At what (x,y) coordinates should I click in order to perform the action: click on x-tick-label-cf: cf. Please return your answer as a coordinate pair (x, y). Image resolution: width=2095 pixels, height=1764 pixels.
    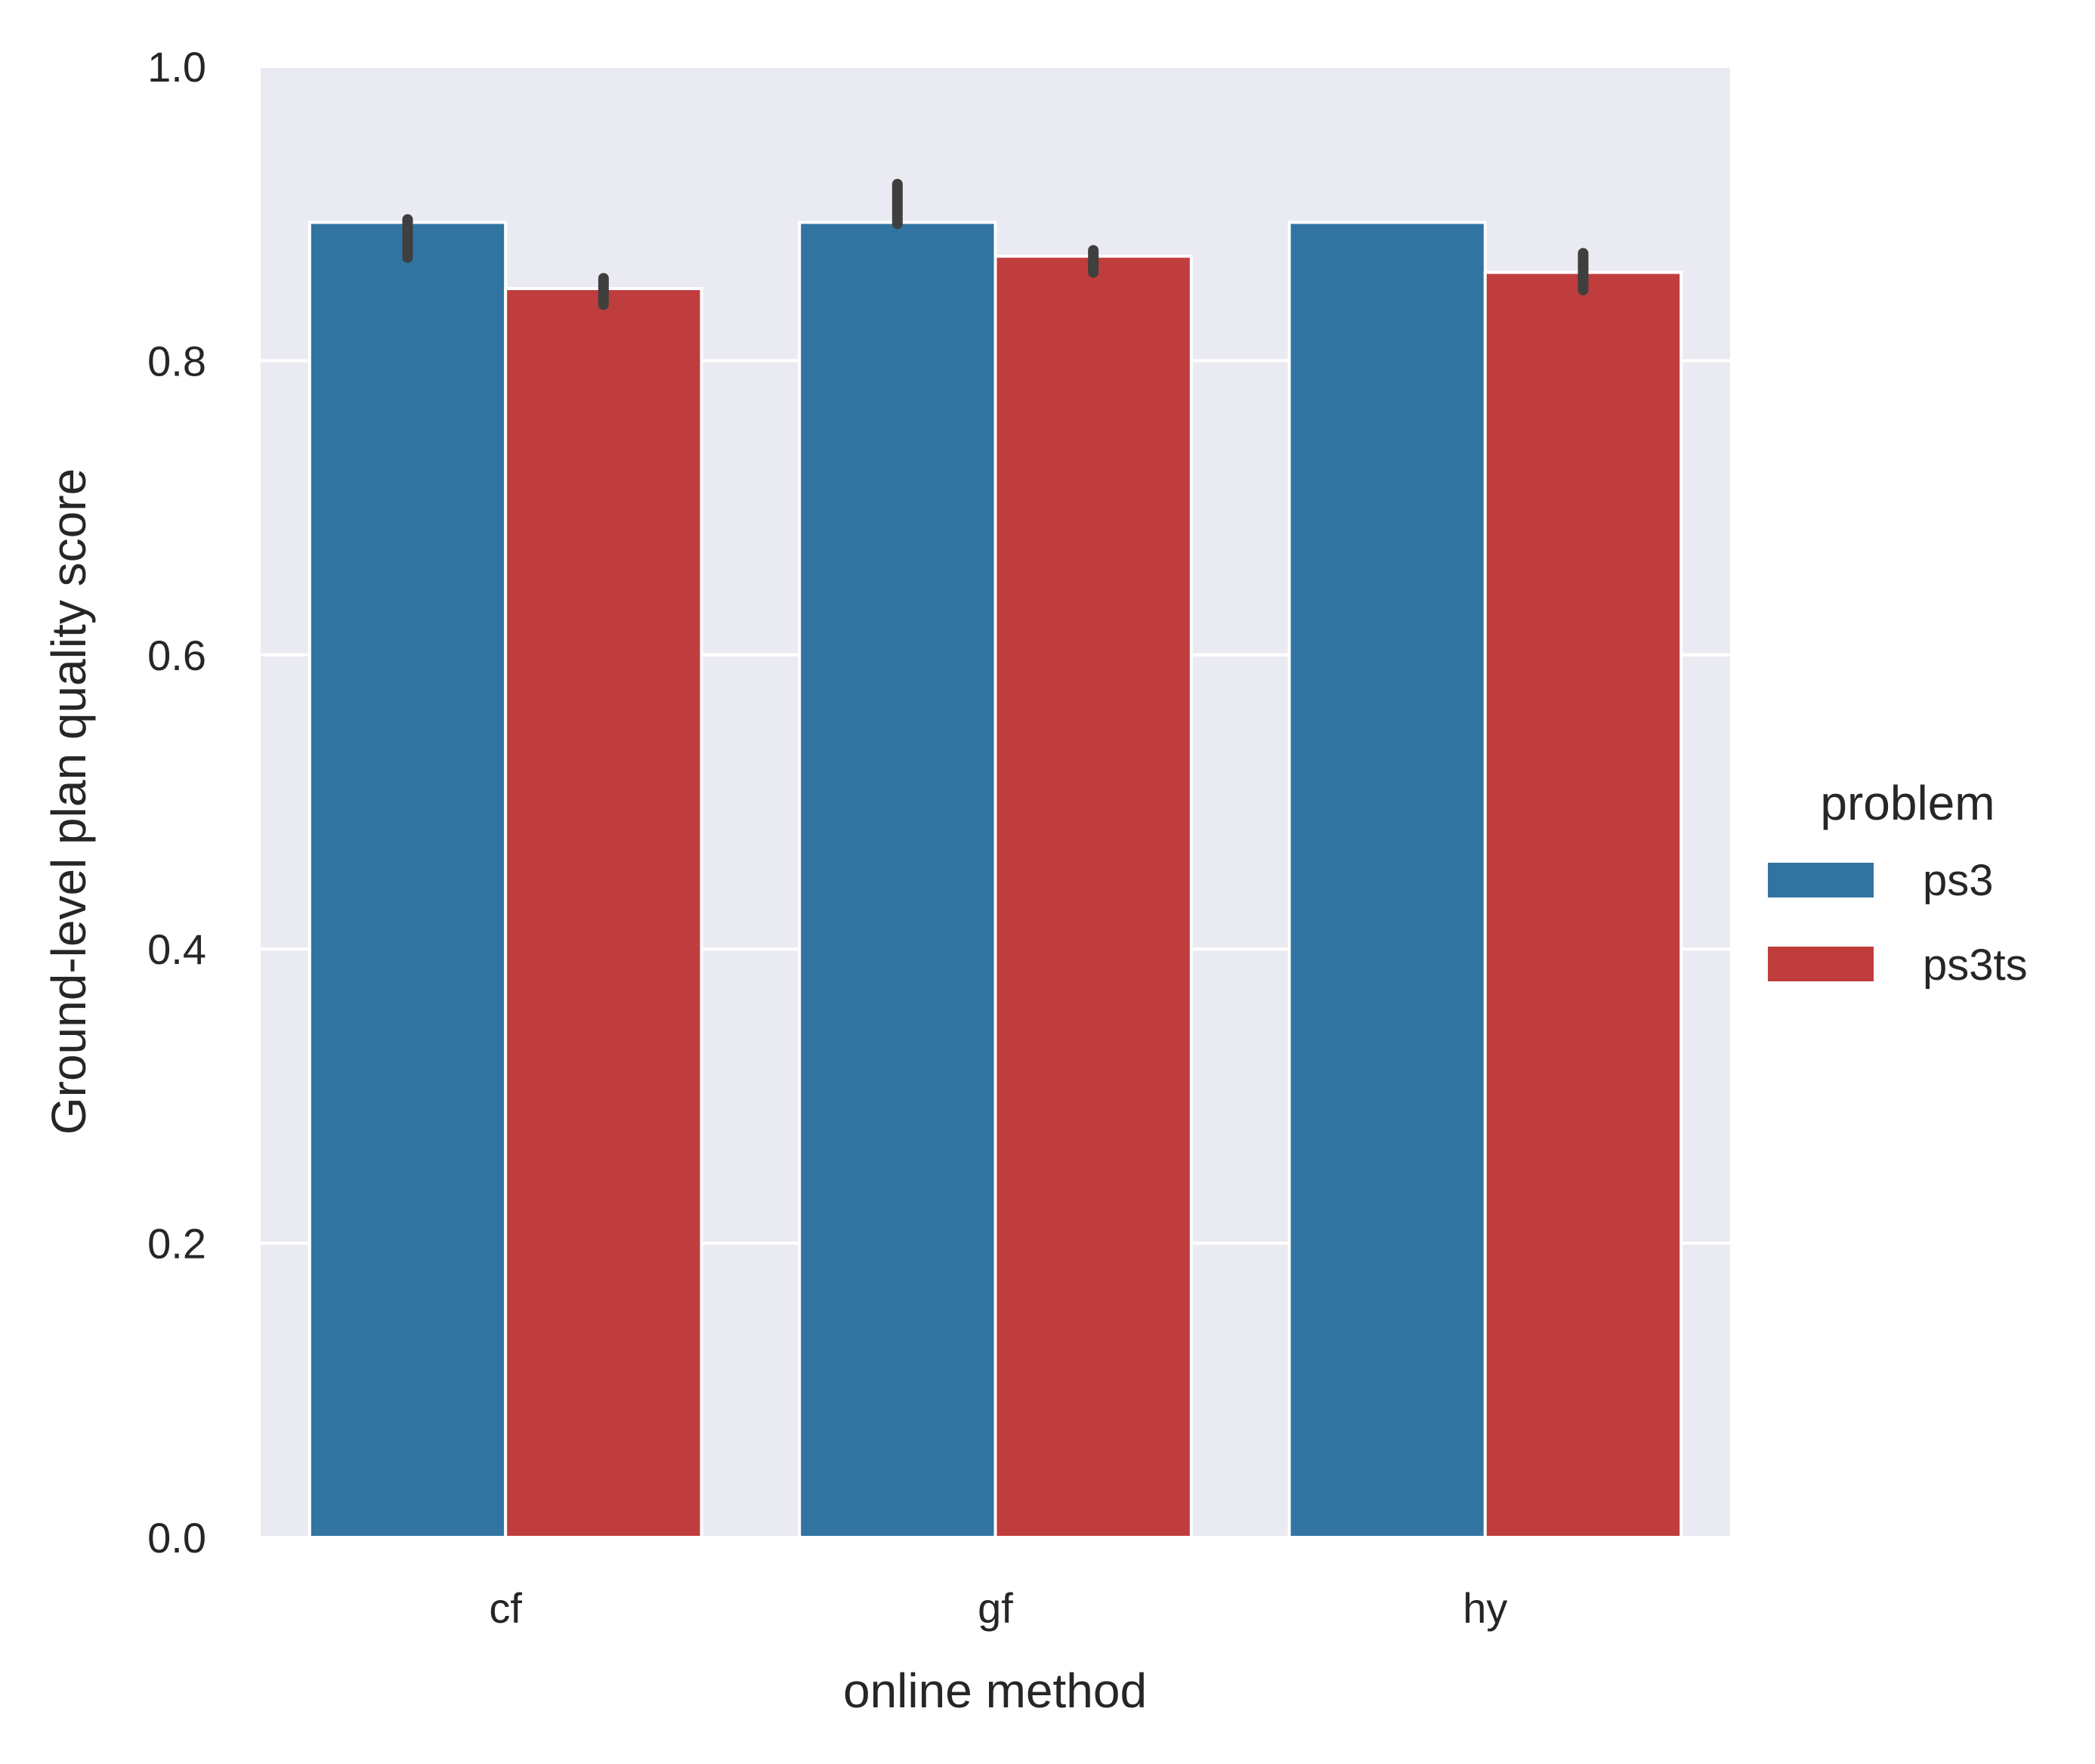
    Looking at the image, I should click on (506, 1608).